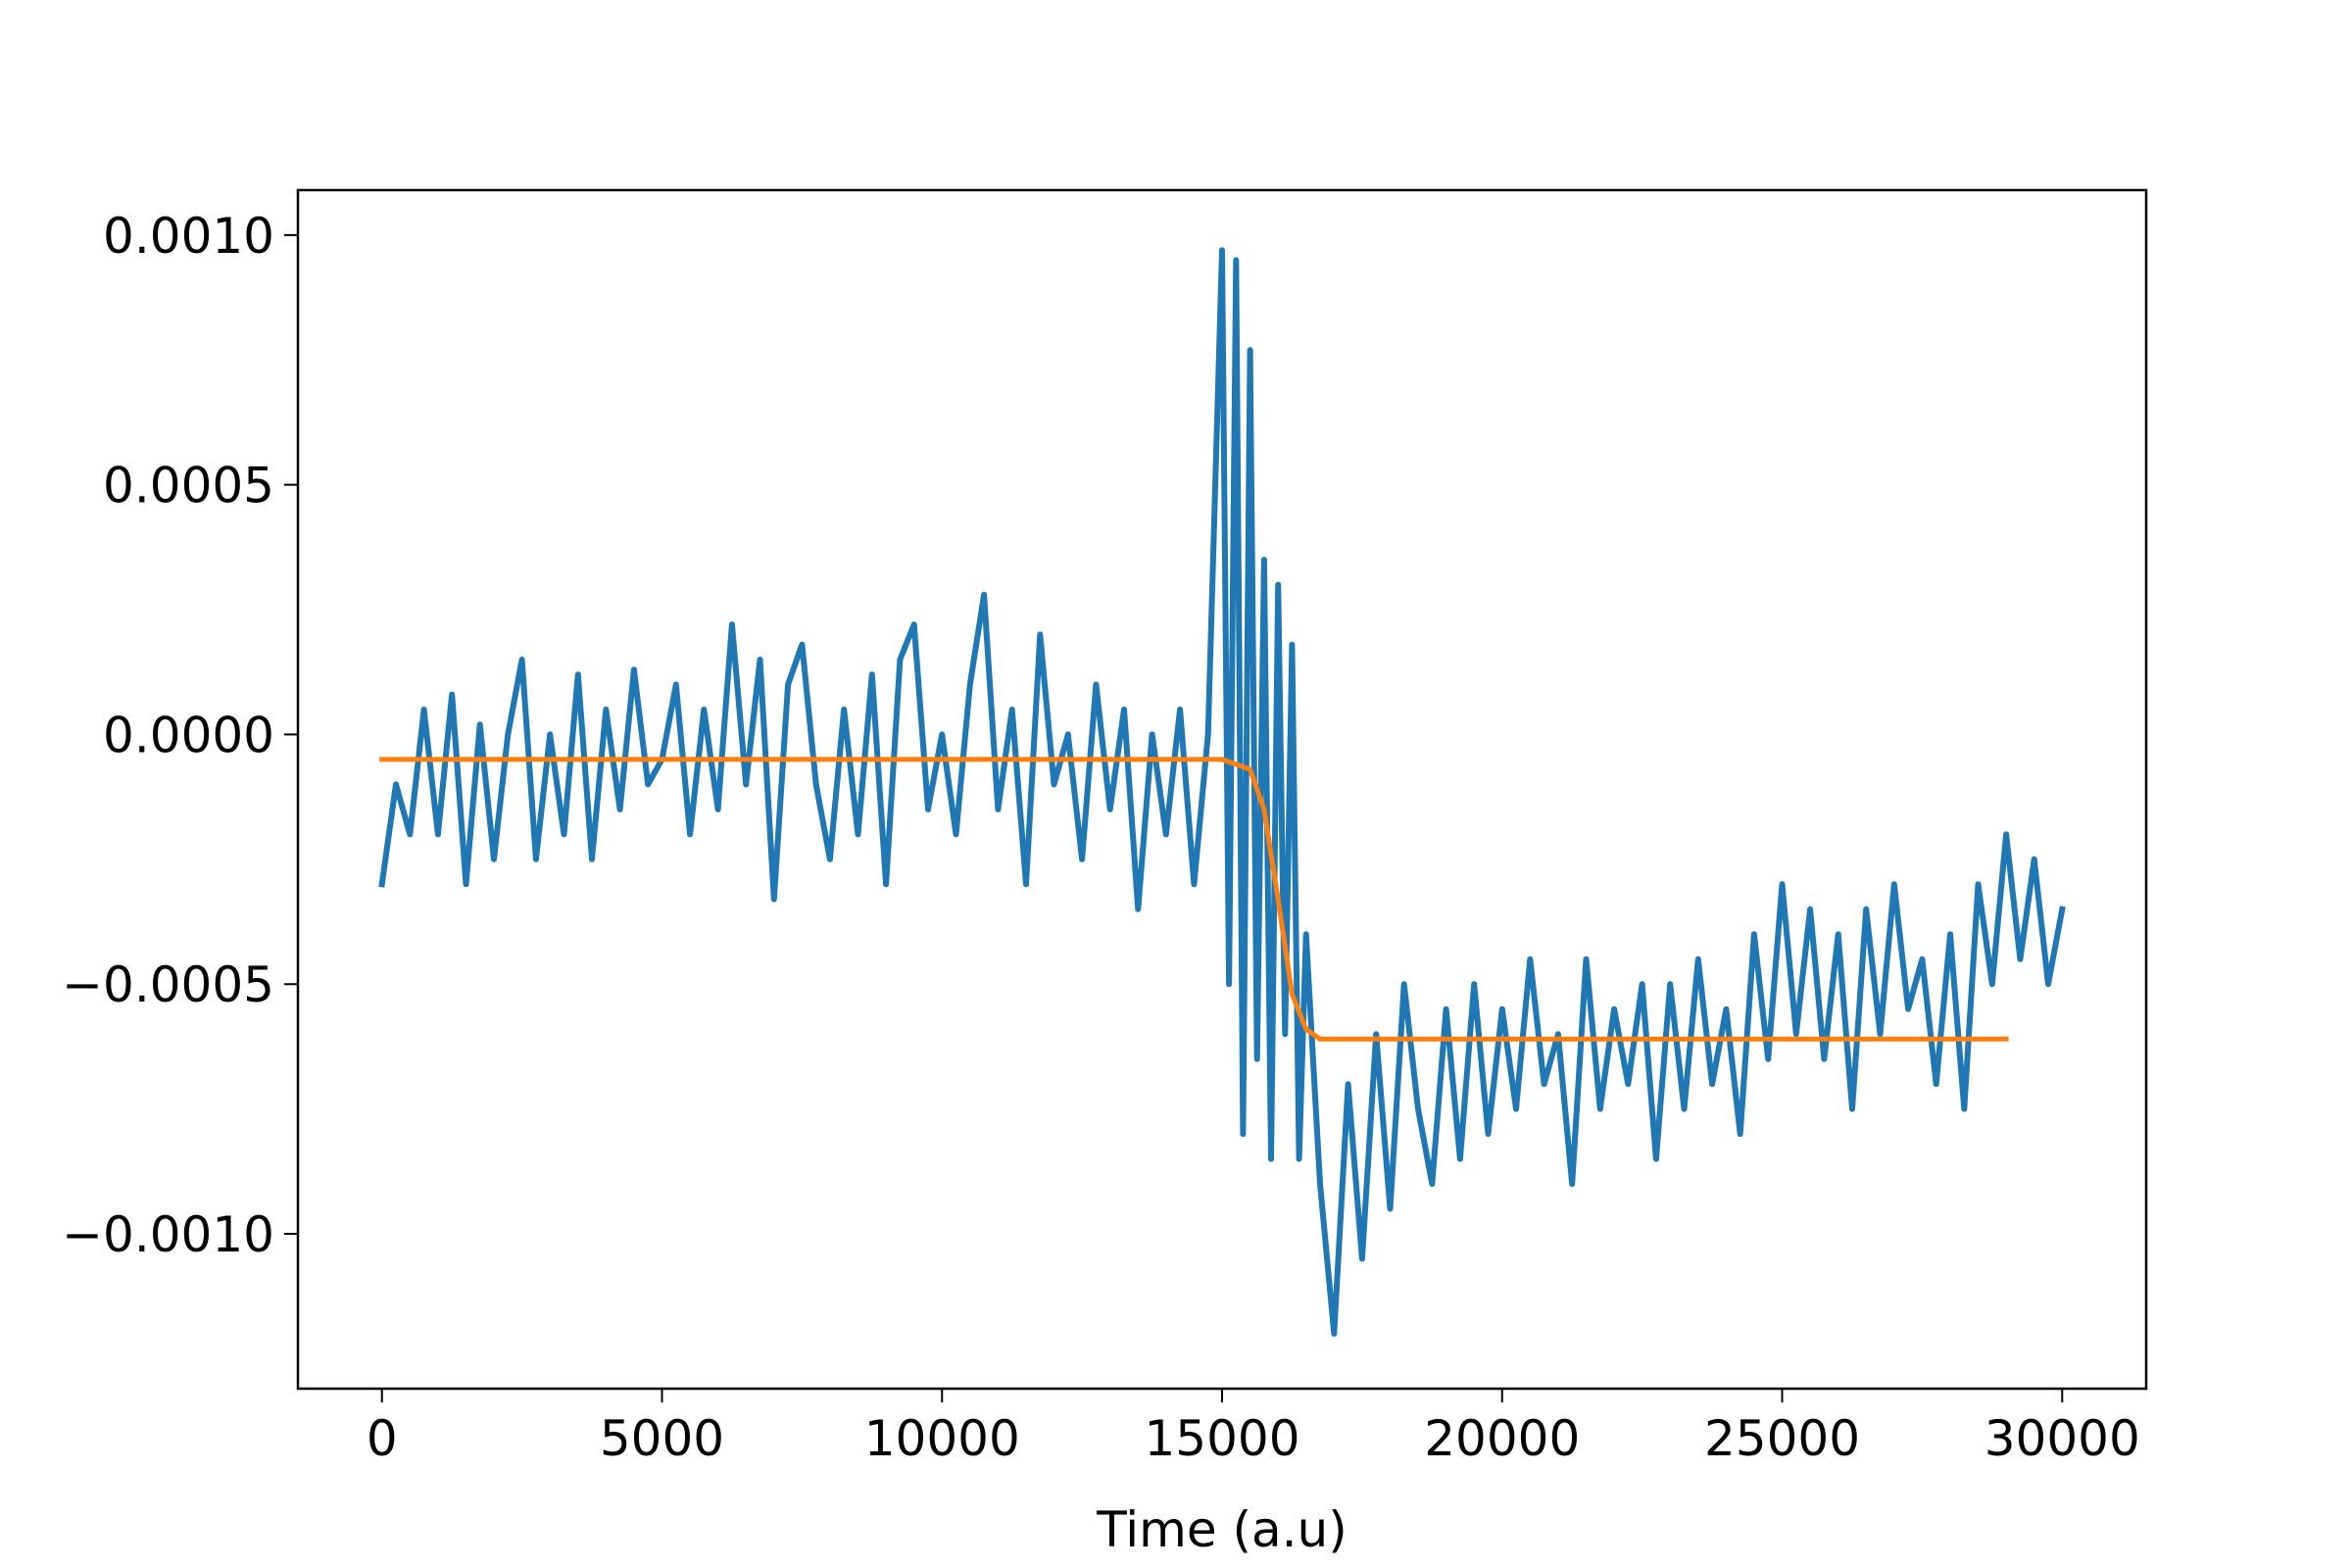  What do you see at coordinates (168, 1234) in the screenshot?
I see `y-tick-label: −0.0010` at bounding box center [168, 1234].